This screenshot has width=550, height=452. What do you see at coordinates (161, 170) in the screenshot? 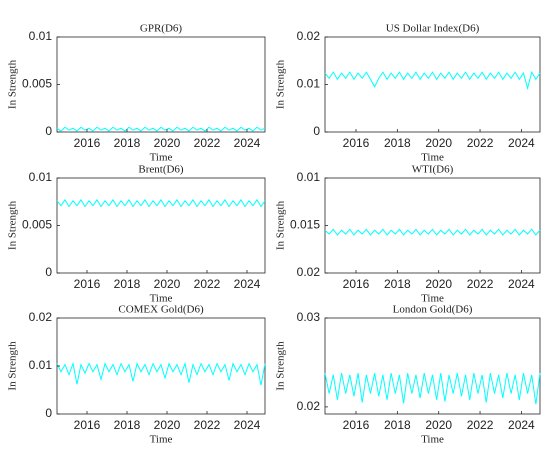
I see `chart-title: Brent(D6)` at bounding box center [161, 170].